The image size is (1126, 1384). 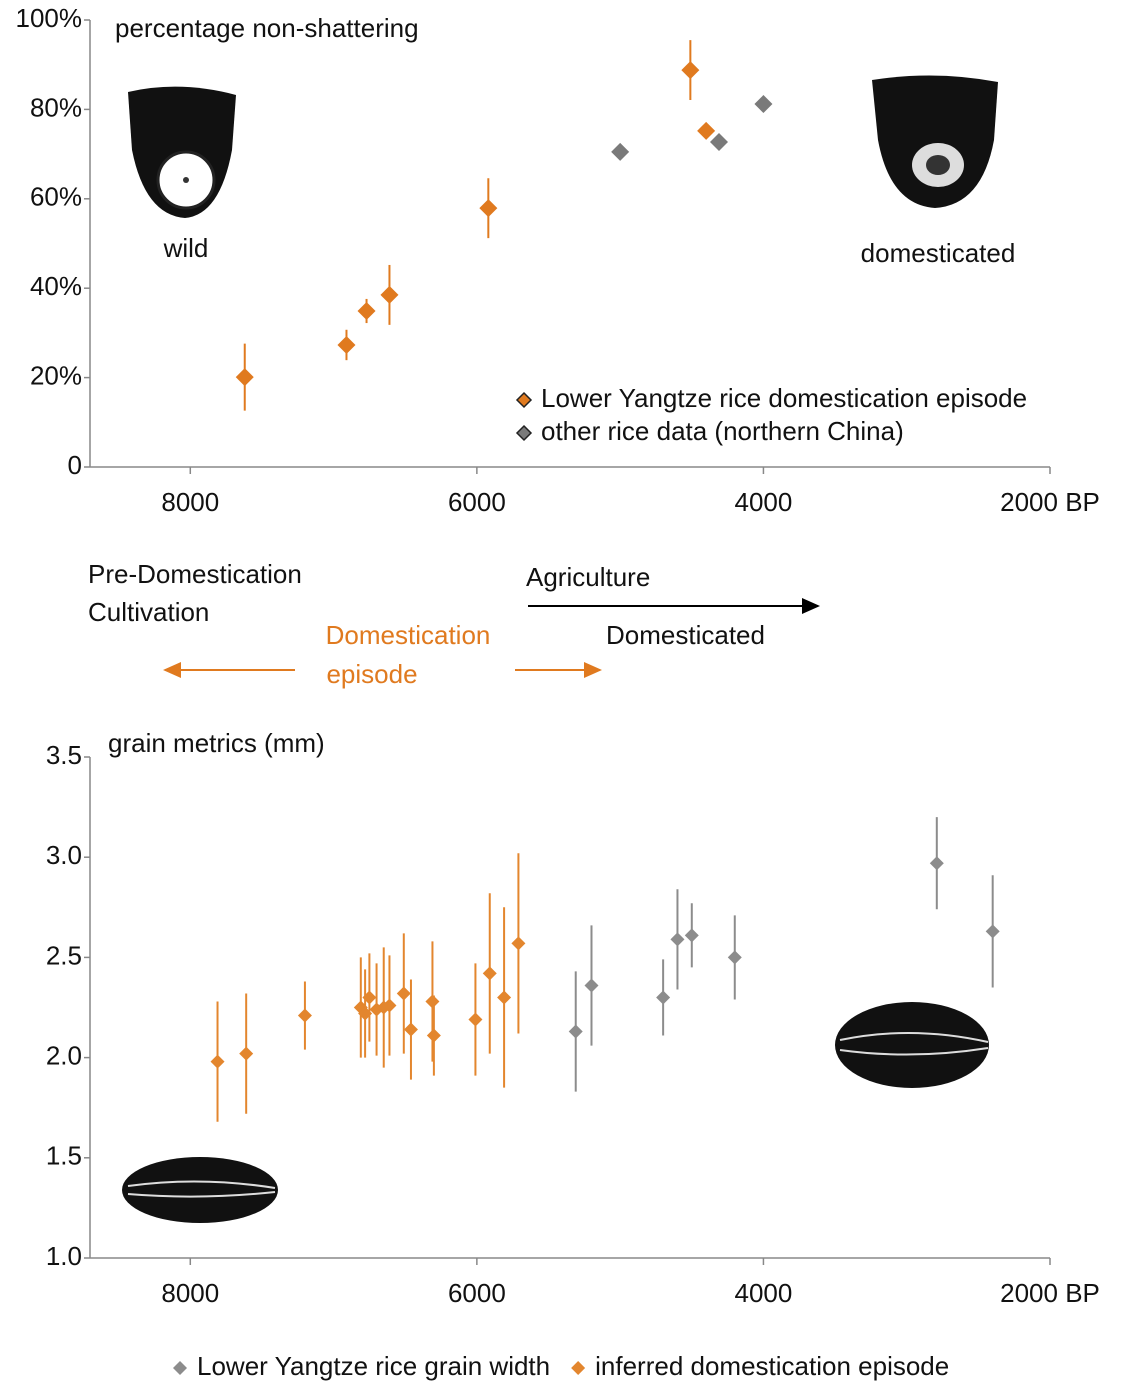 What do you see at coordinates (64, 855) in the screenshot?
I see `y-tick-label: 3.0` at bounding box center [64, 855].